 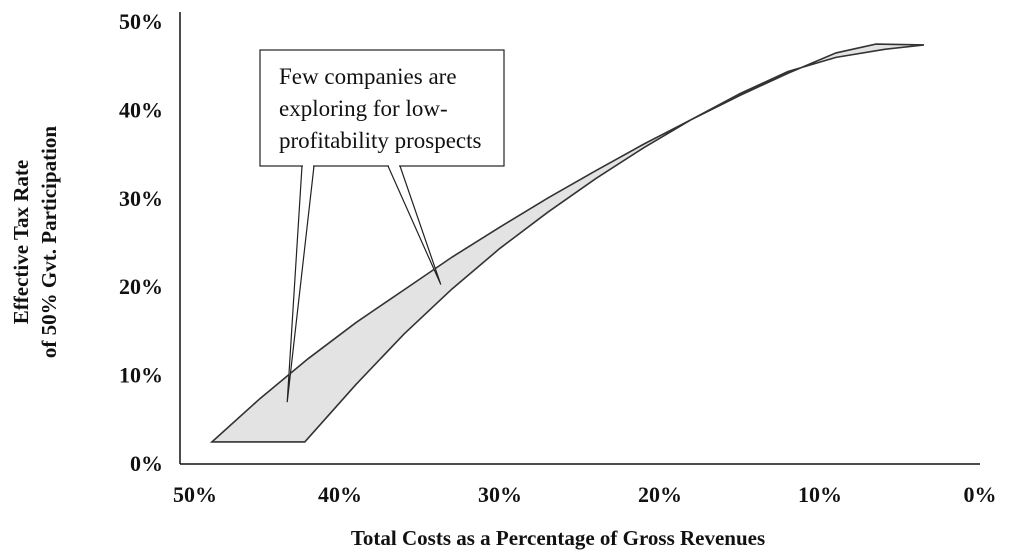 What do you see at coordinates (141, 286) in the screenshot?
I see `y-tick-label: 20%` at bounding box center [141, 286].